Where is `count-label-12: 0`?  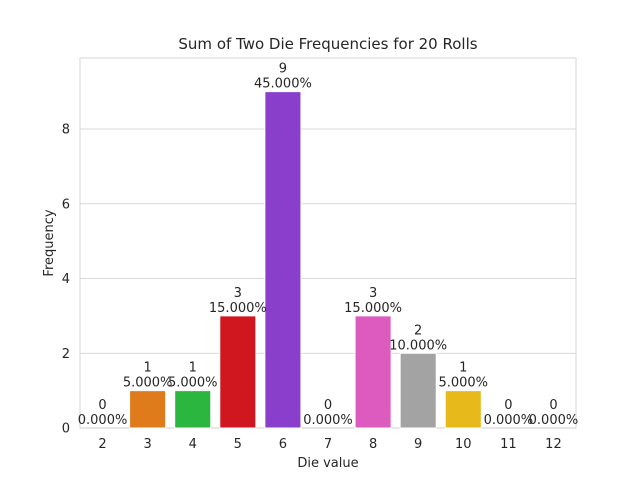
count-label-12: 0 is located at coordinates (553, 405).